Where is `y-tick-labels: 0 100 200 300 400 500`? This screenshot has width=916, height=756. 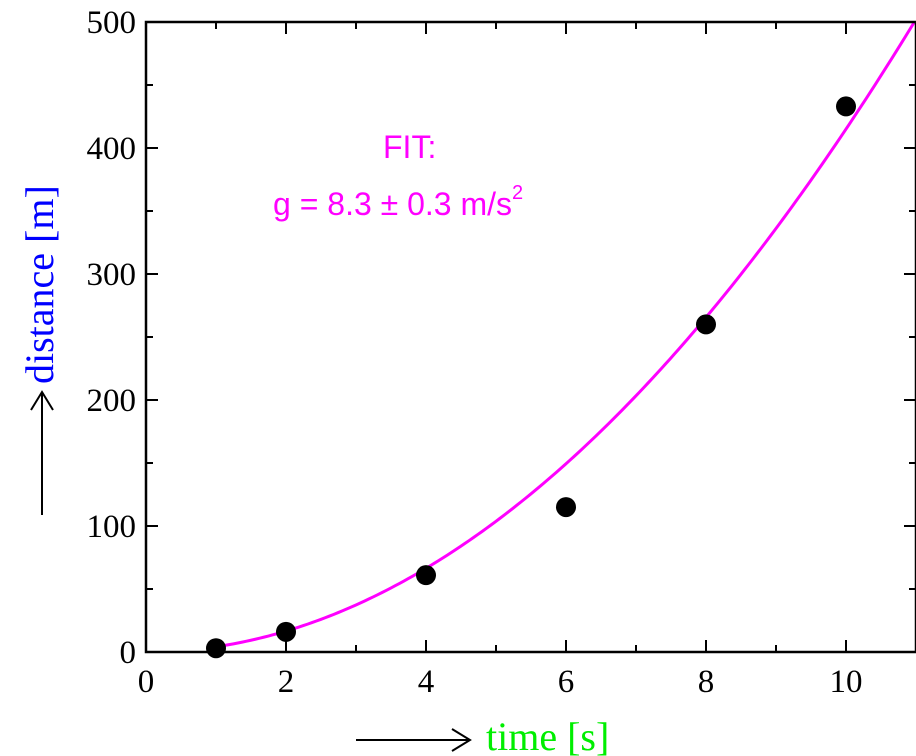
y-tick-labels: 0 100 200 300 400 500 is located at coordinates (112, 338).